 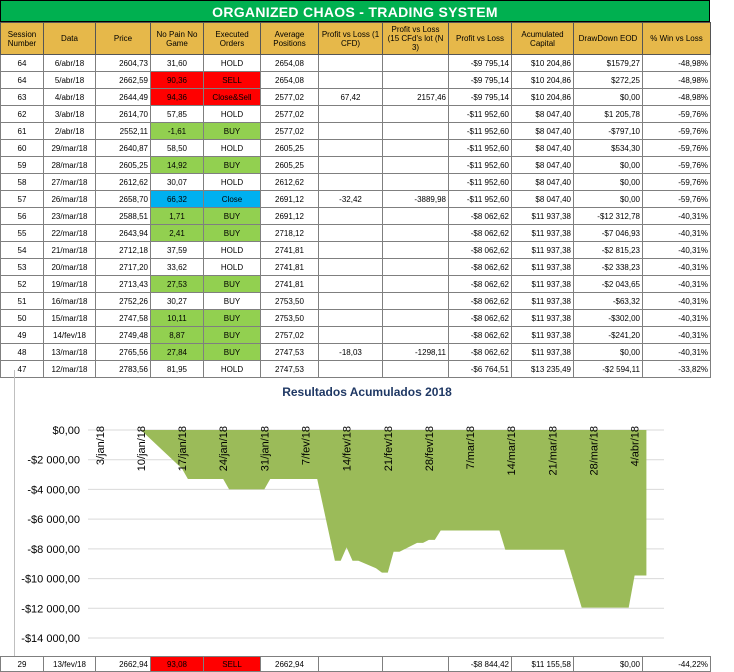 I want to click on cell-date: 13/fev/18, so click(x=69, y=664).